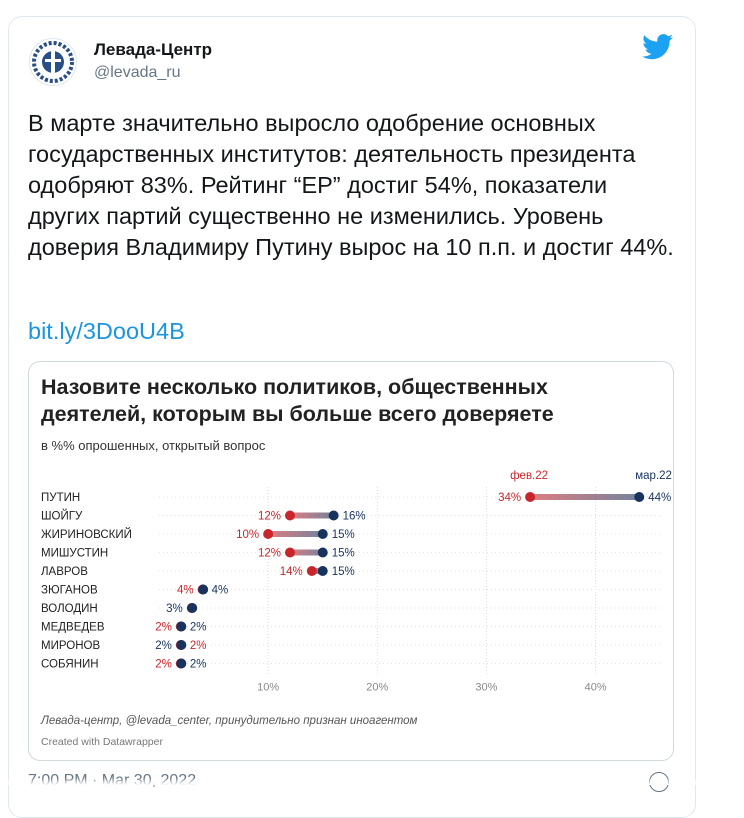  What do you see at coordinates (372, 781) in the screenshot?
I see `bottom-fade` at bounding box center [372, 781].